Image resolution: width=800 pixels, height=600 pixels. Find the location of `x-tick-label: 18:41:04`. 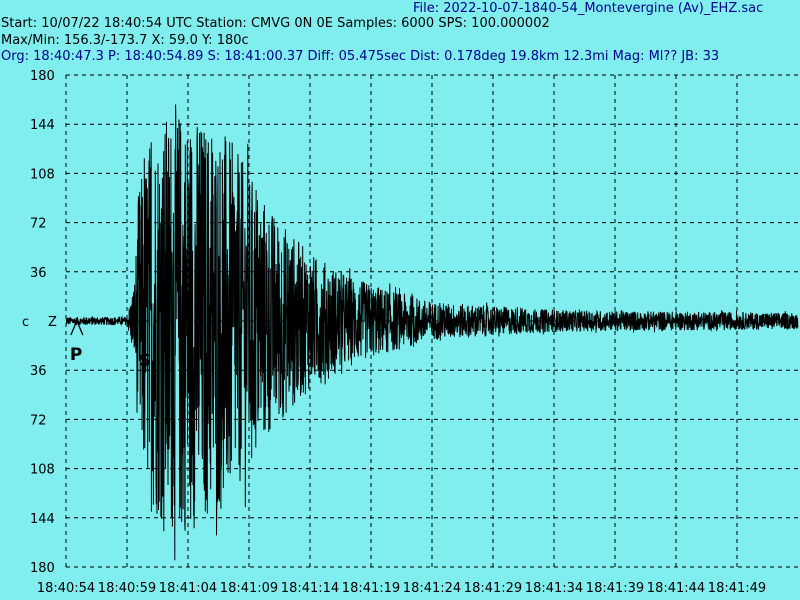

x-tick-label: 18:41:04 is located at coordinates (188, 588).